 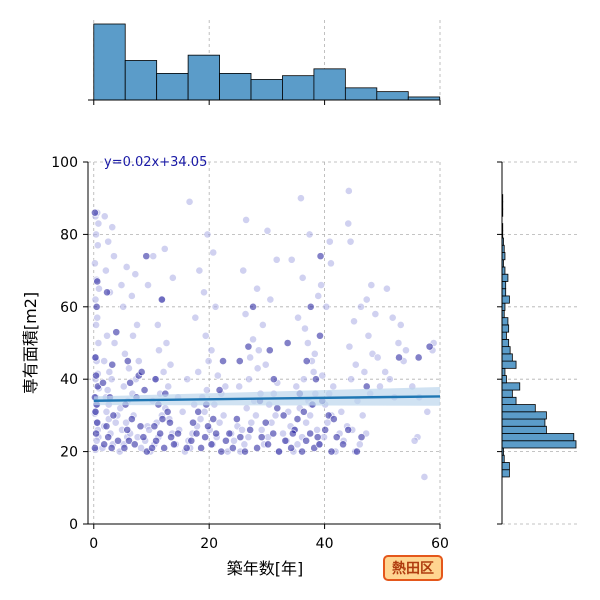 I want to click on ward-badge-label: 熱田区, so click(x=413, y=569).